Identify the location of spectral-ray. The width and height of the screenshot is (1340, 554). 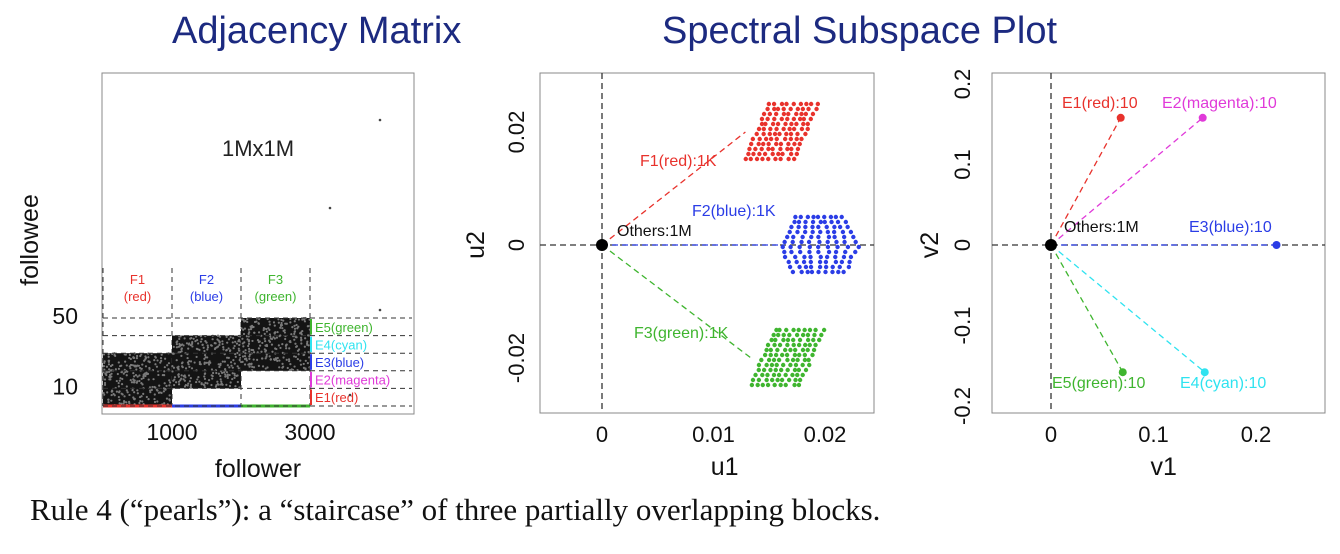
(676, 301).